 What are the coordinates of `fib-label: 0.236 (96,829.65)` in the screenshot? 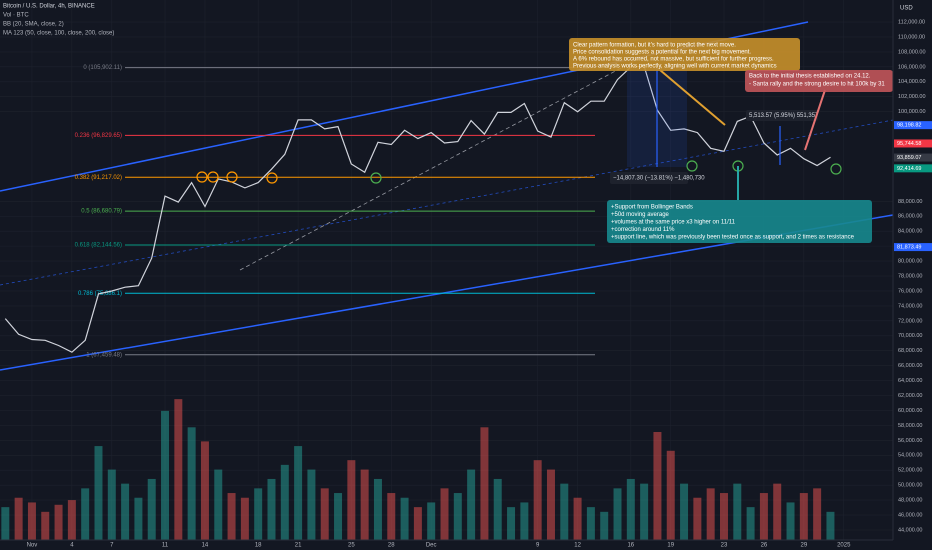 It's located at (98, 136).